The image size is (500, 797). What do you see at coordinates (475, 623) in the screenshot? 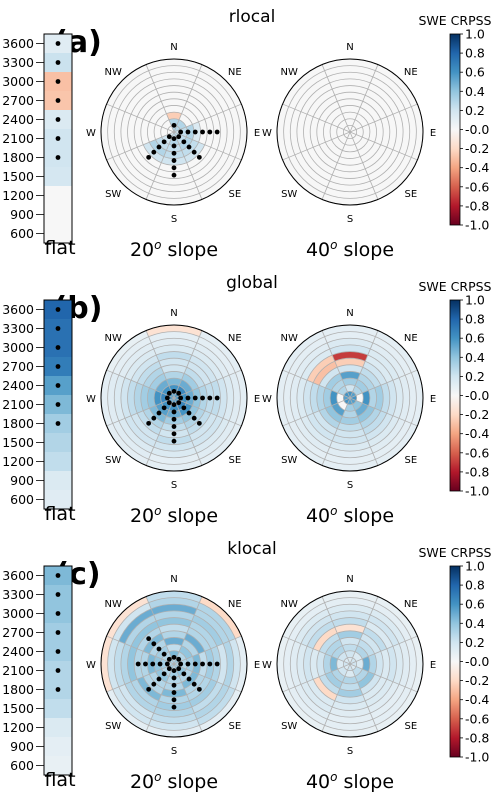
I see `colorbar-tick-label: 0.4` at bounding box center [475, 623].